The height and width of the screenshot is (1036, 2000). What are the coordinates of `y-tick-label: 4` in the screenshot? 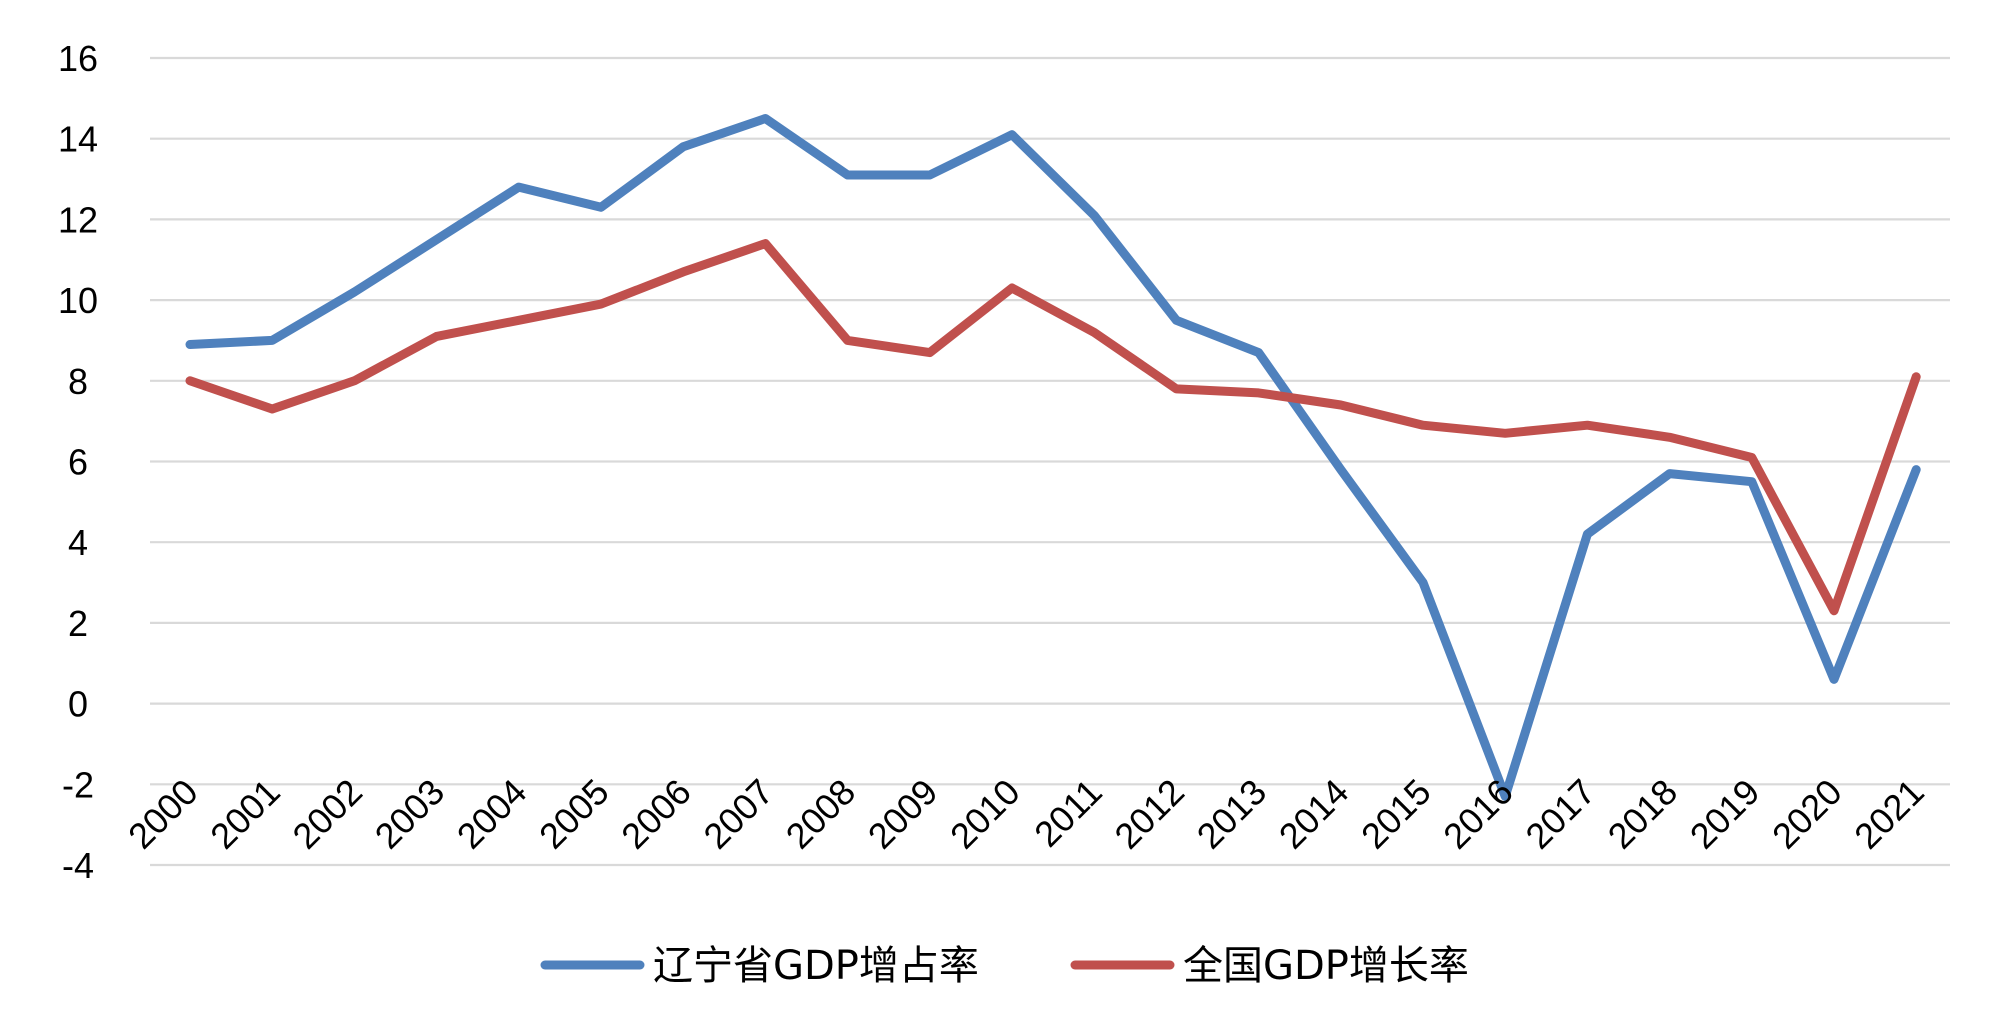 It's located at (78, 542).